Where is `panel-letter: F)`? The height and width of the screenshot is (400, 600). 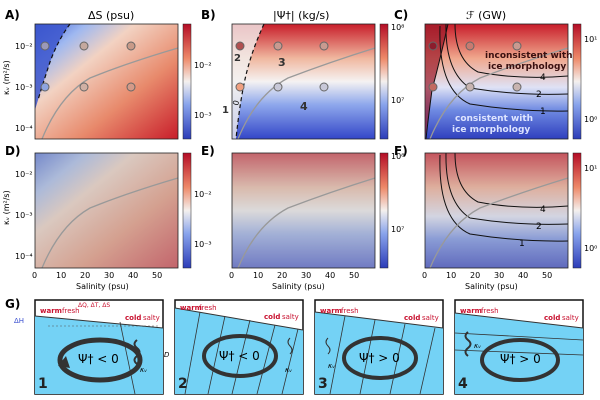 panel-letter: F) is located at coordinates (401, 151).